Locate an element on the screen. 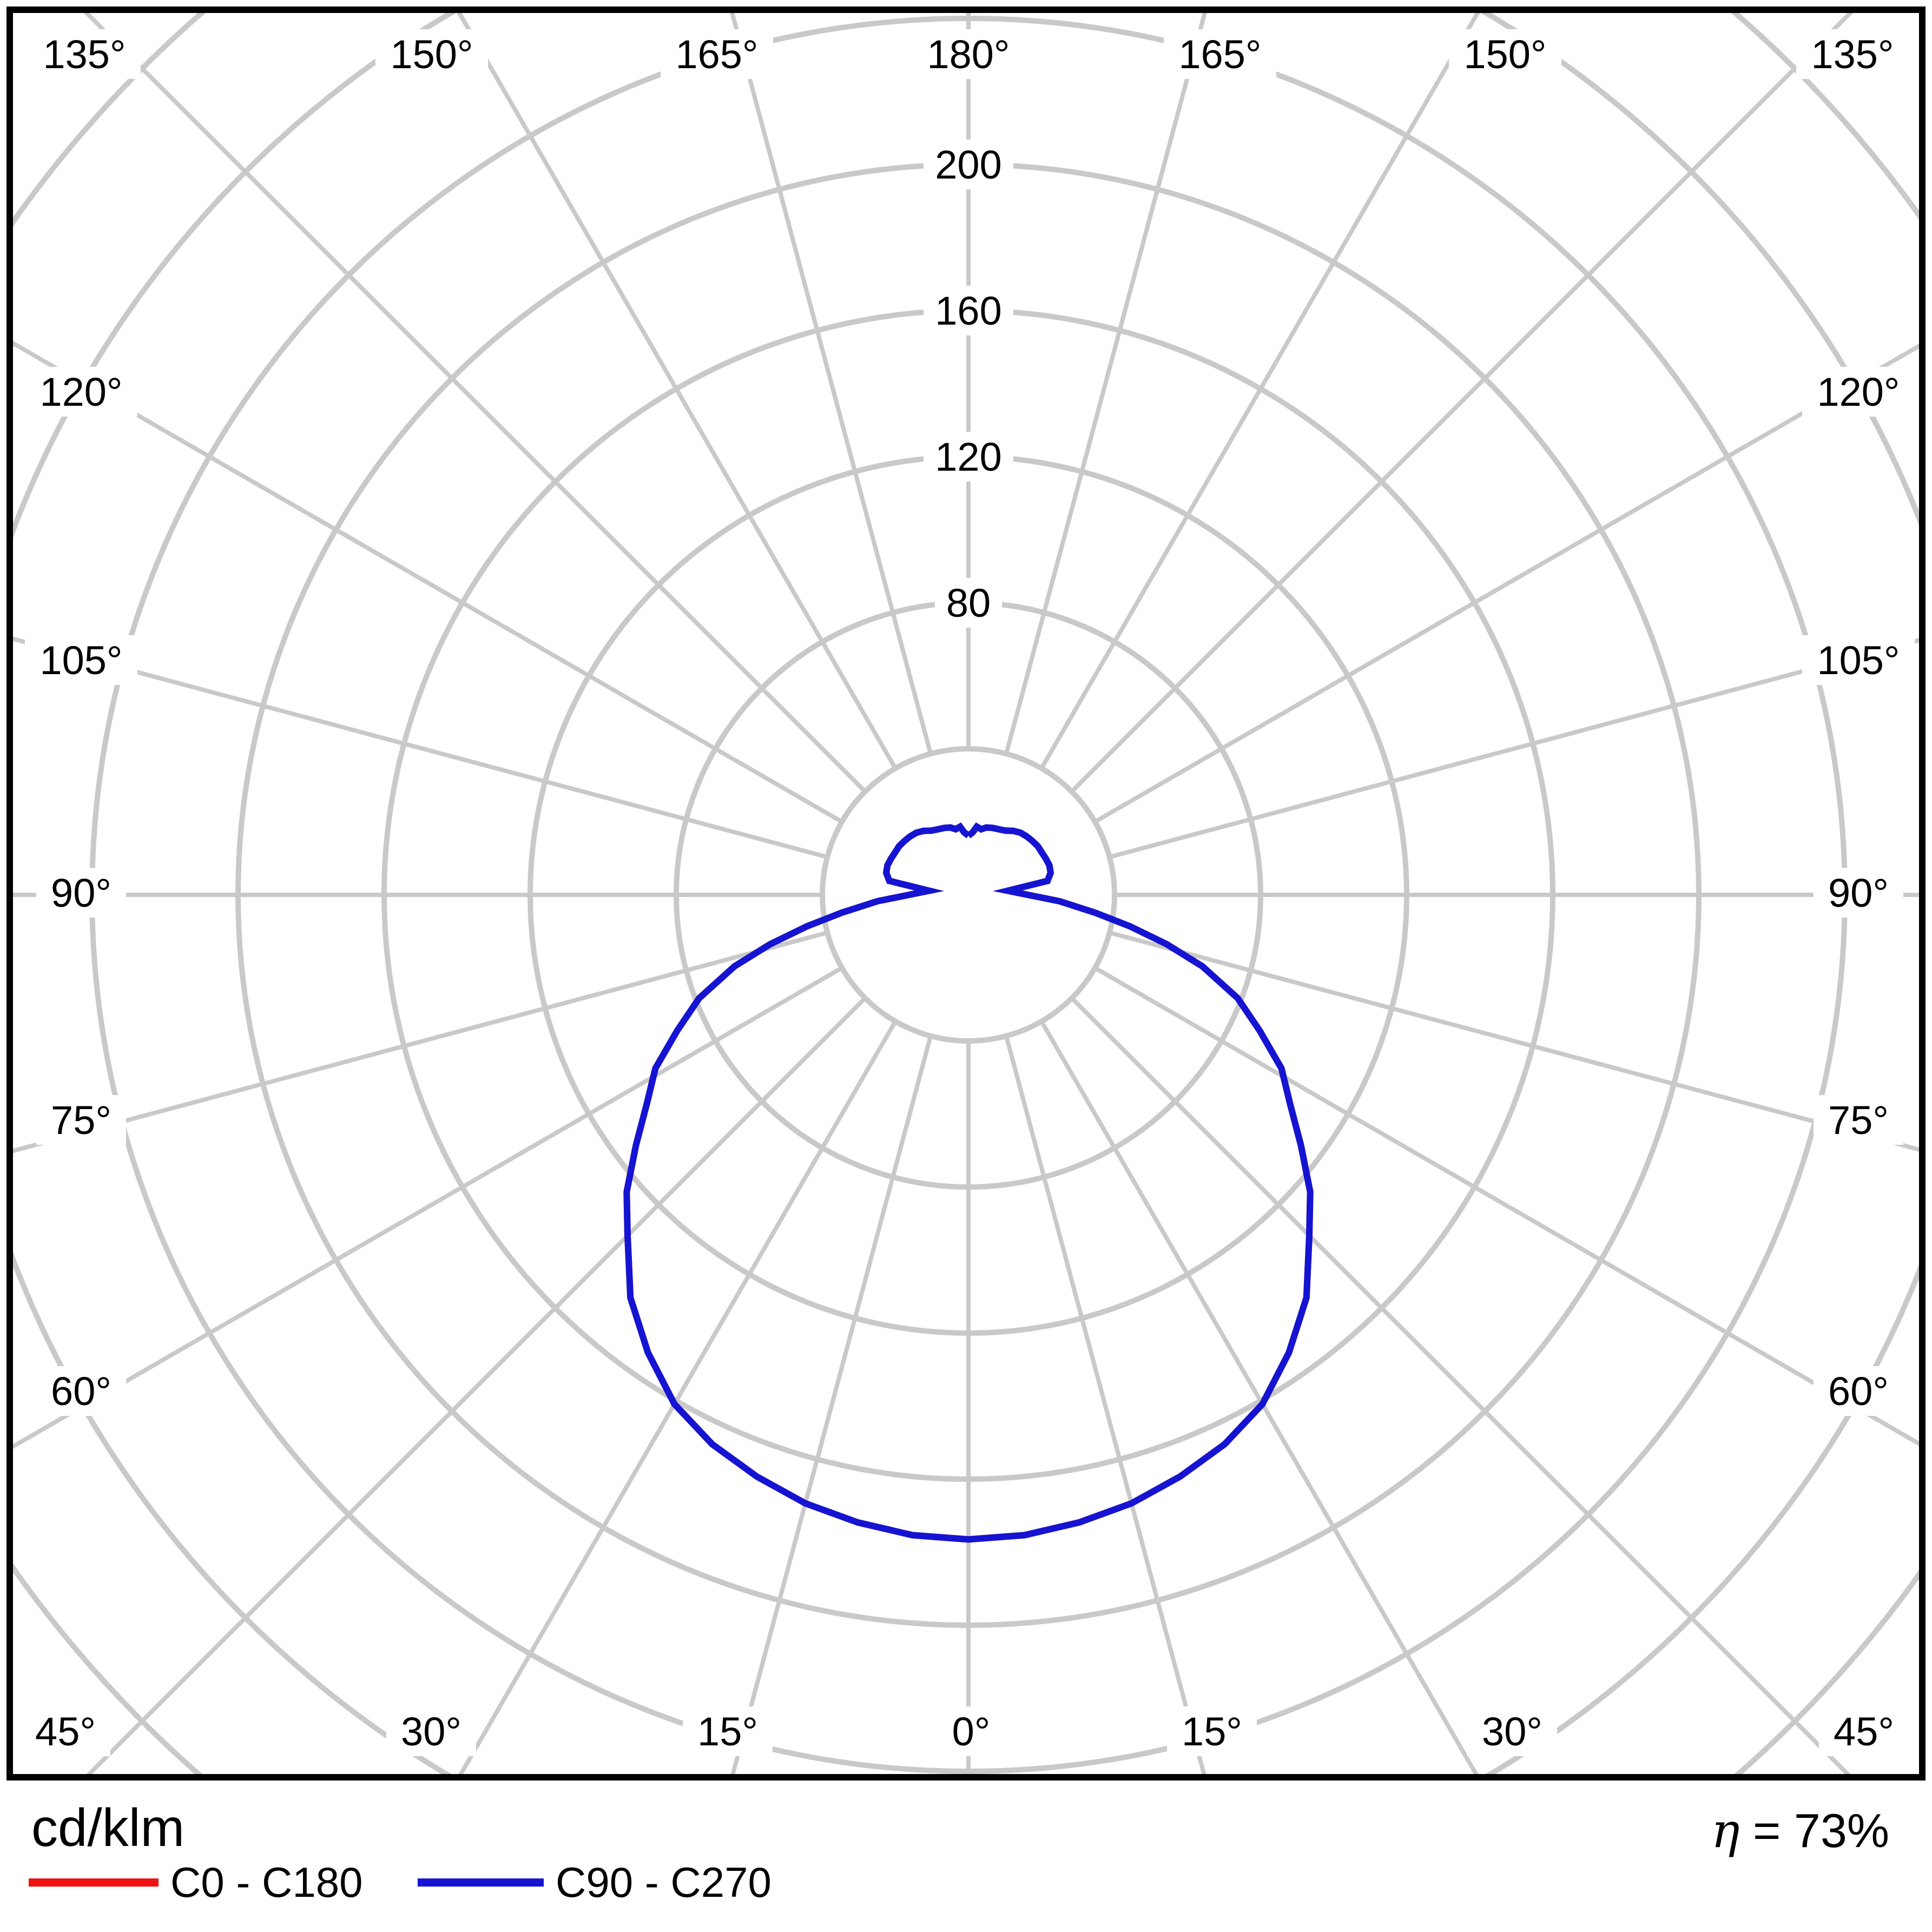 This screenshot has width=1932, height=1932. radial-tick-label-160: 160 is located at coordinates (968, 310).